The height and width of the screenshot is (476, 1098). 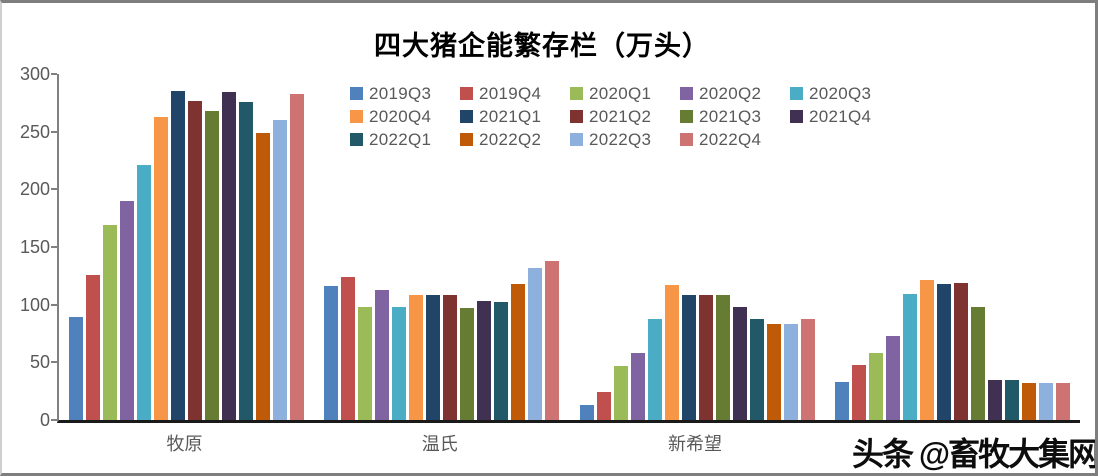 I want to click on legend-item: 2021Q3, so click(x=735, y=117).